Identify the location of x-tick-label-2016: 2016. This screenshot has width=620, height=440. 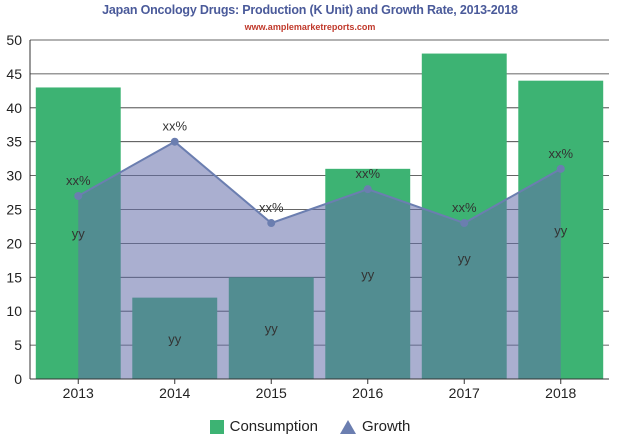
(367, 393).